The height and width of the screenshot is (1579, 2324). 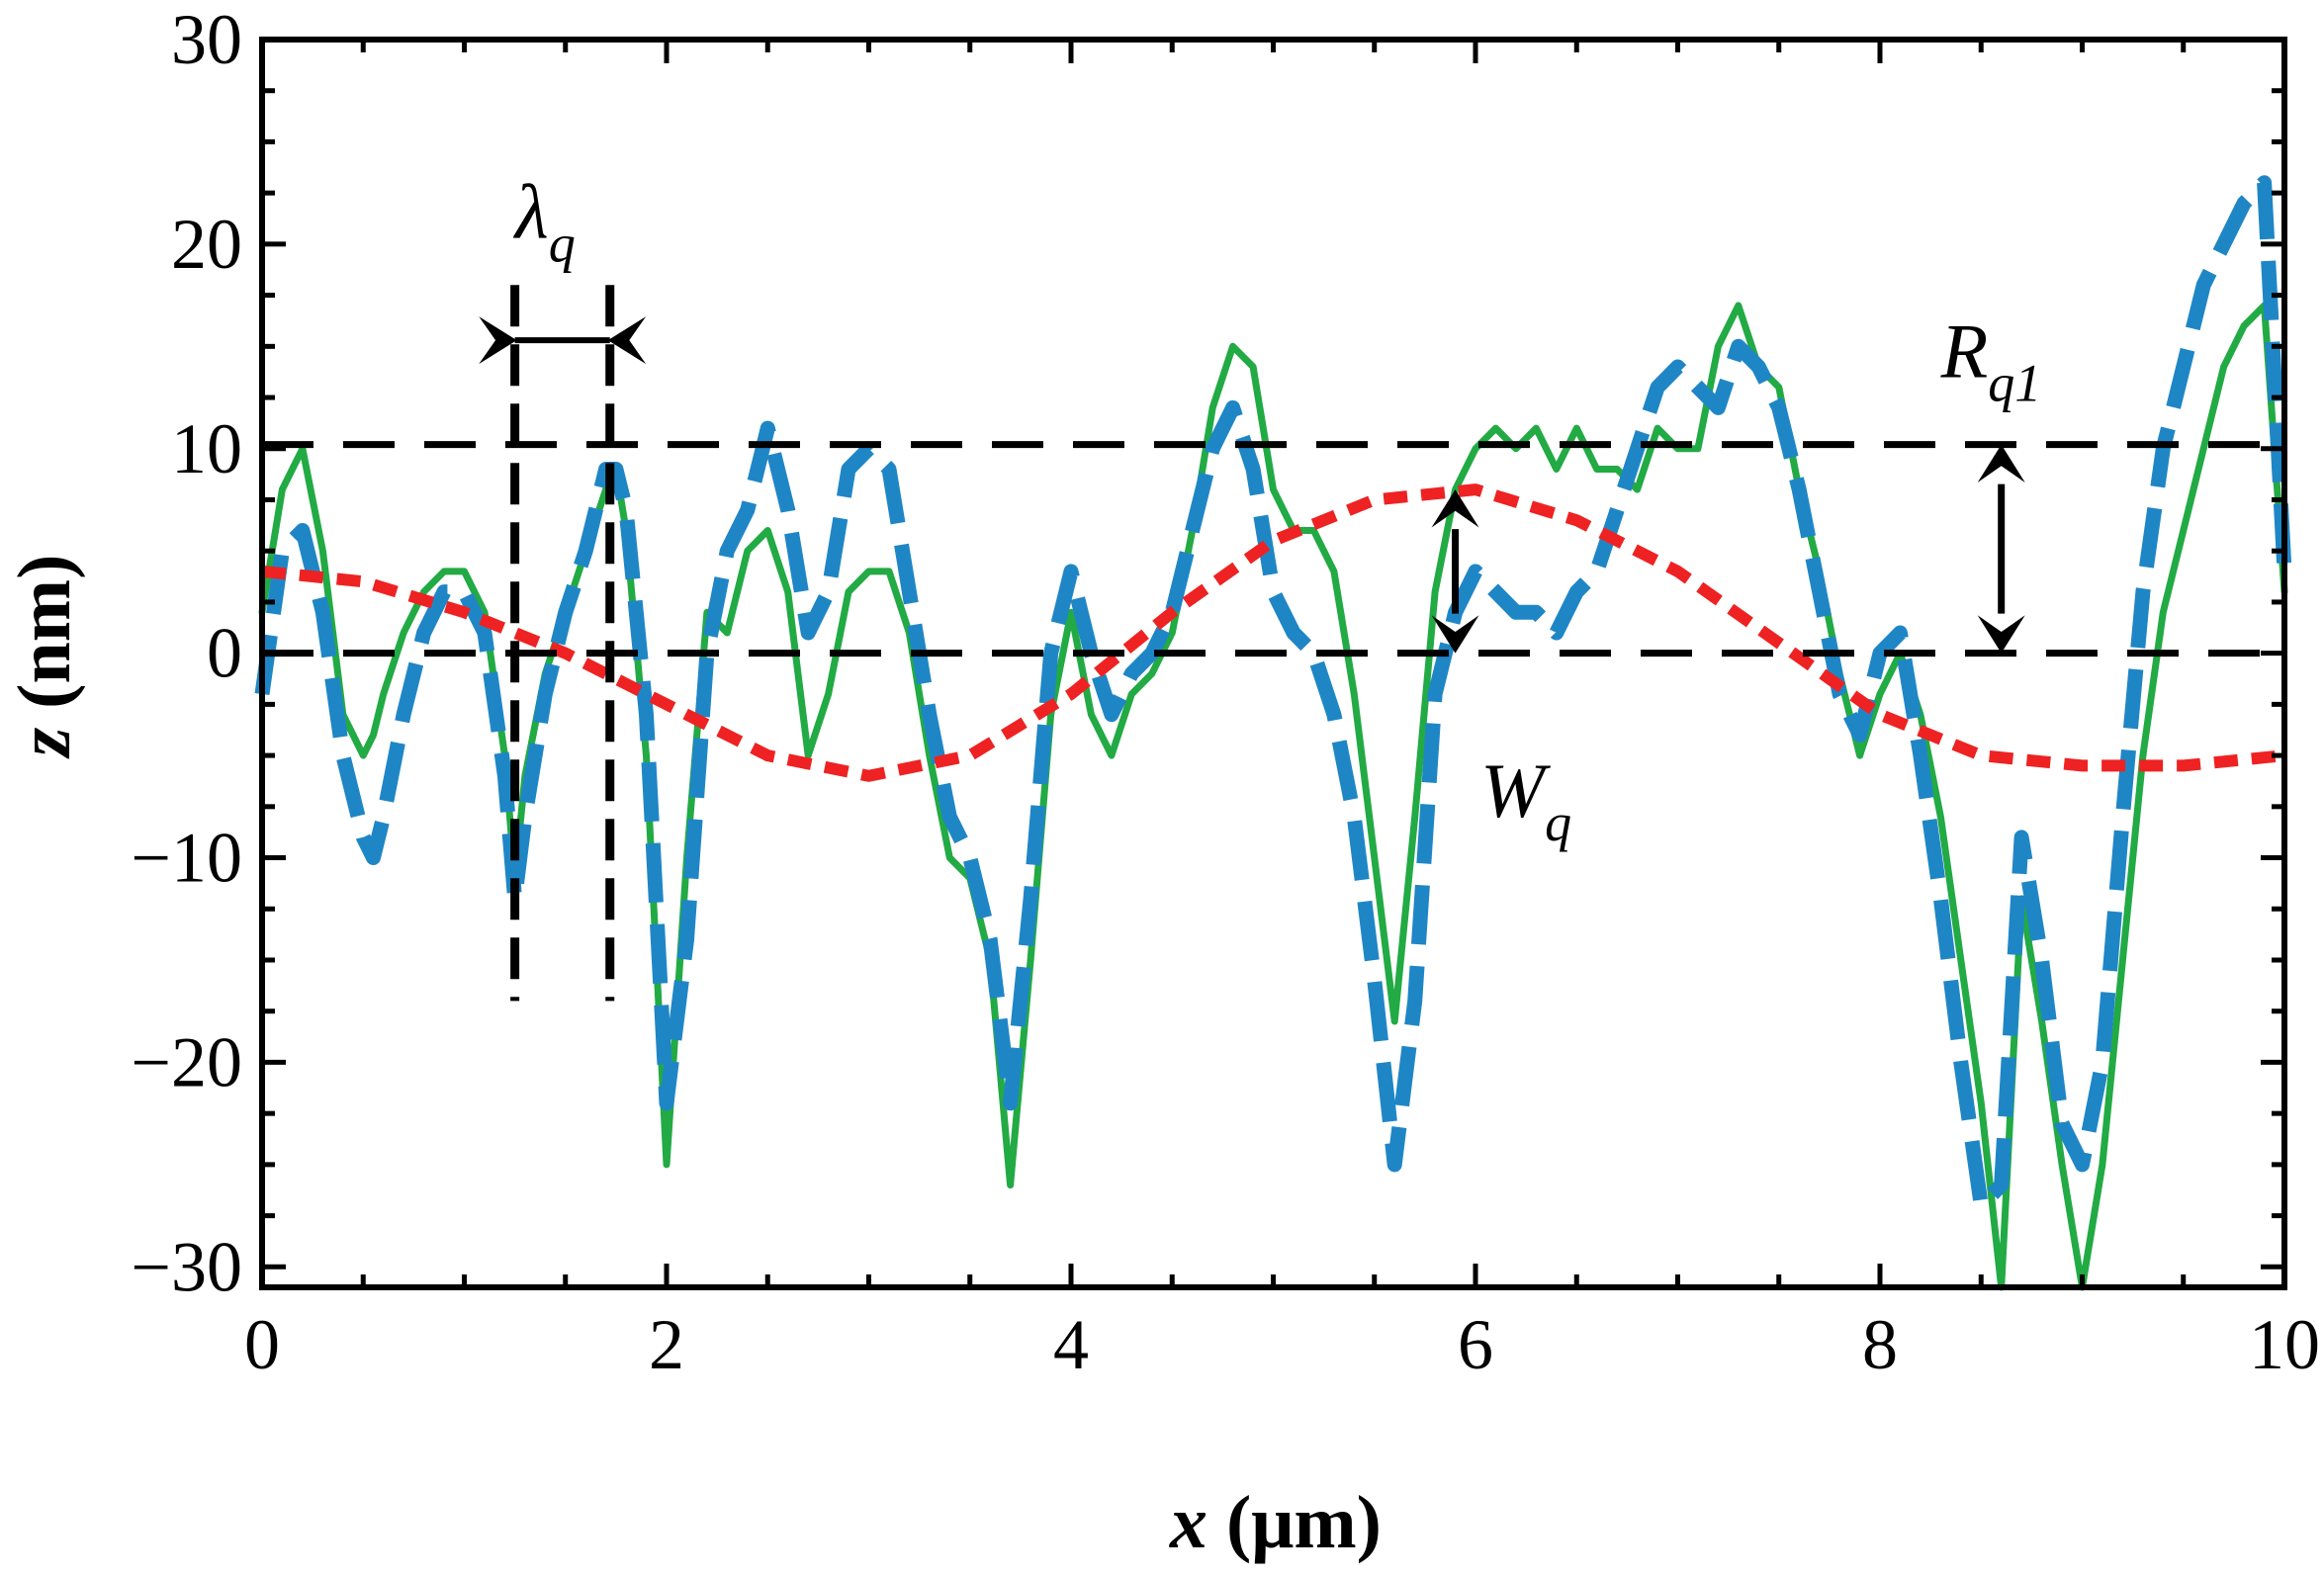 What do you see at coordinates (1282, 1344) in the screenshot?
I see `x-tick-labels: 0 2 4 6 8 10` at bounding box center [1282, 1344].